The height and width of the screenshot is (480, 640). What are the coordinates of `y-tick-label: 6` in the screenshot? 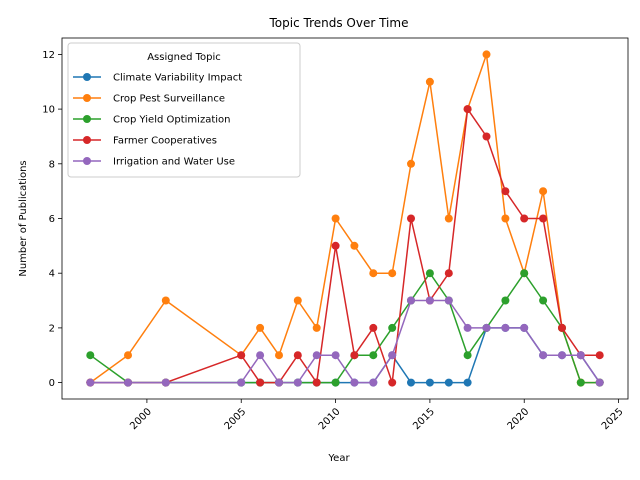 It's located at (52, 219).